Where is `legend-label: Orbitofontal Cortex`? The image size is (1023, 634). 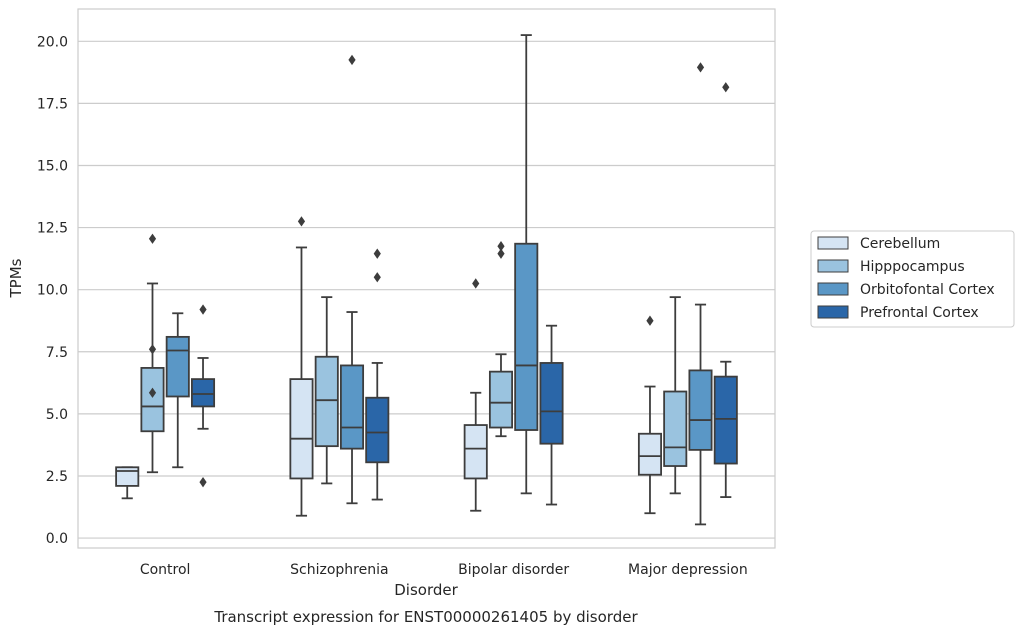
legend-label: Orbitofontal Cortex is located at coordinates (927, 290).